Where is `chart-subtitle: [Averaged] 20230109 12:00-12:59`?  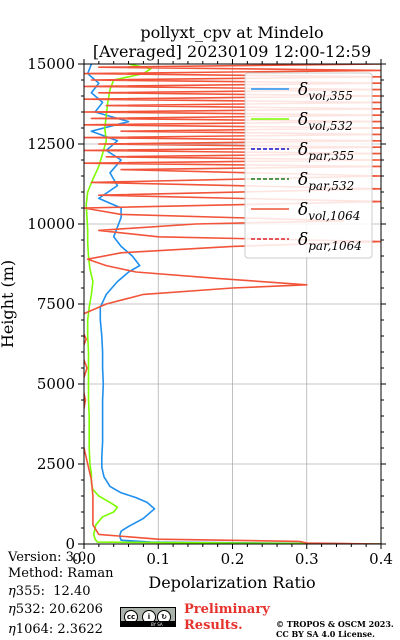 chart-subtitle: [Averaged] 20230109 12:00-12:59 is located at coordinates (232, 51).